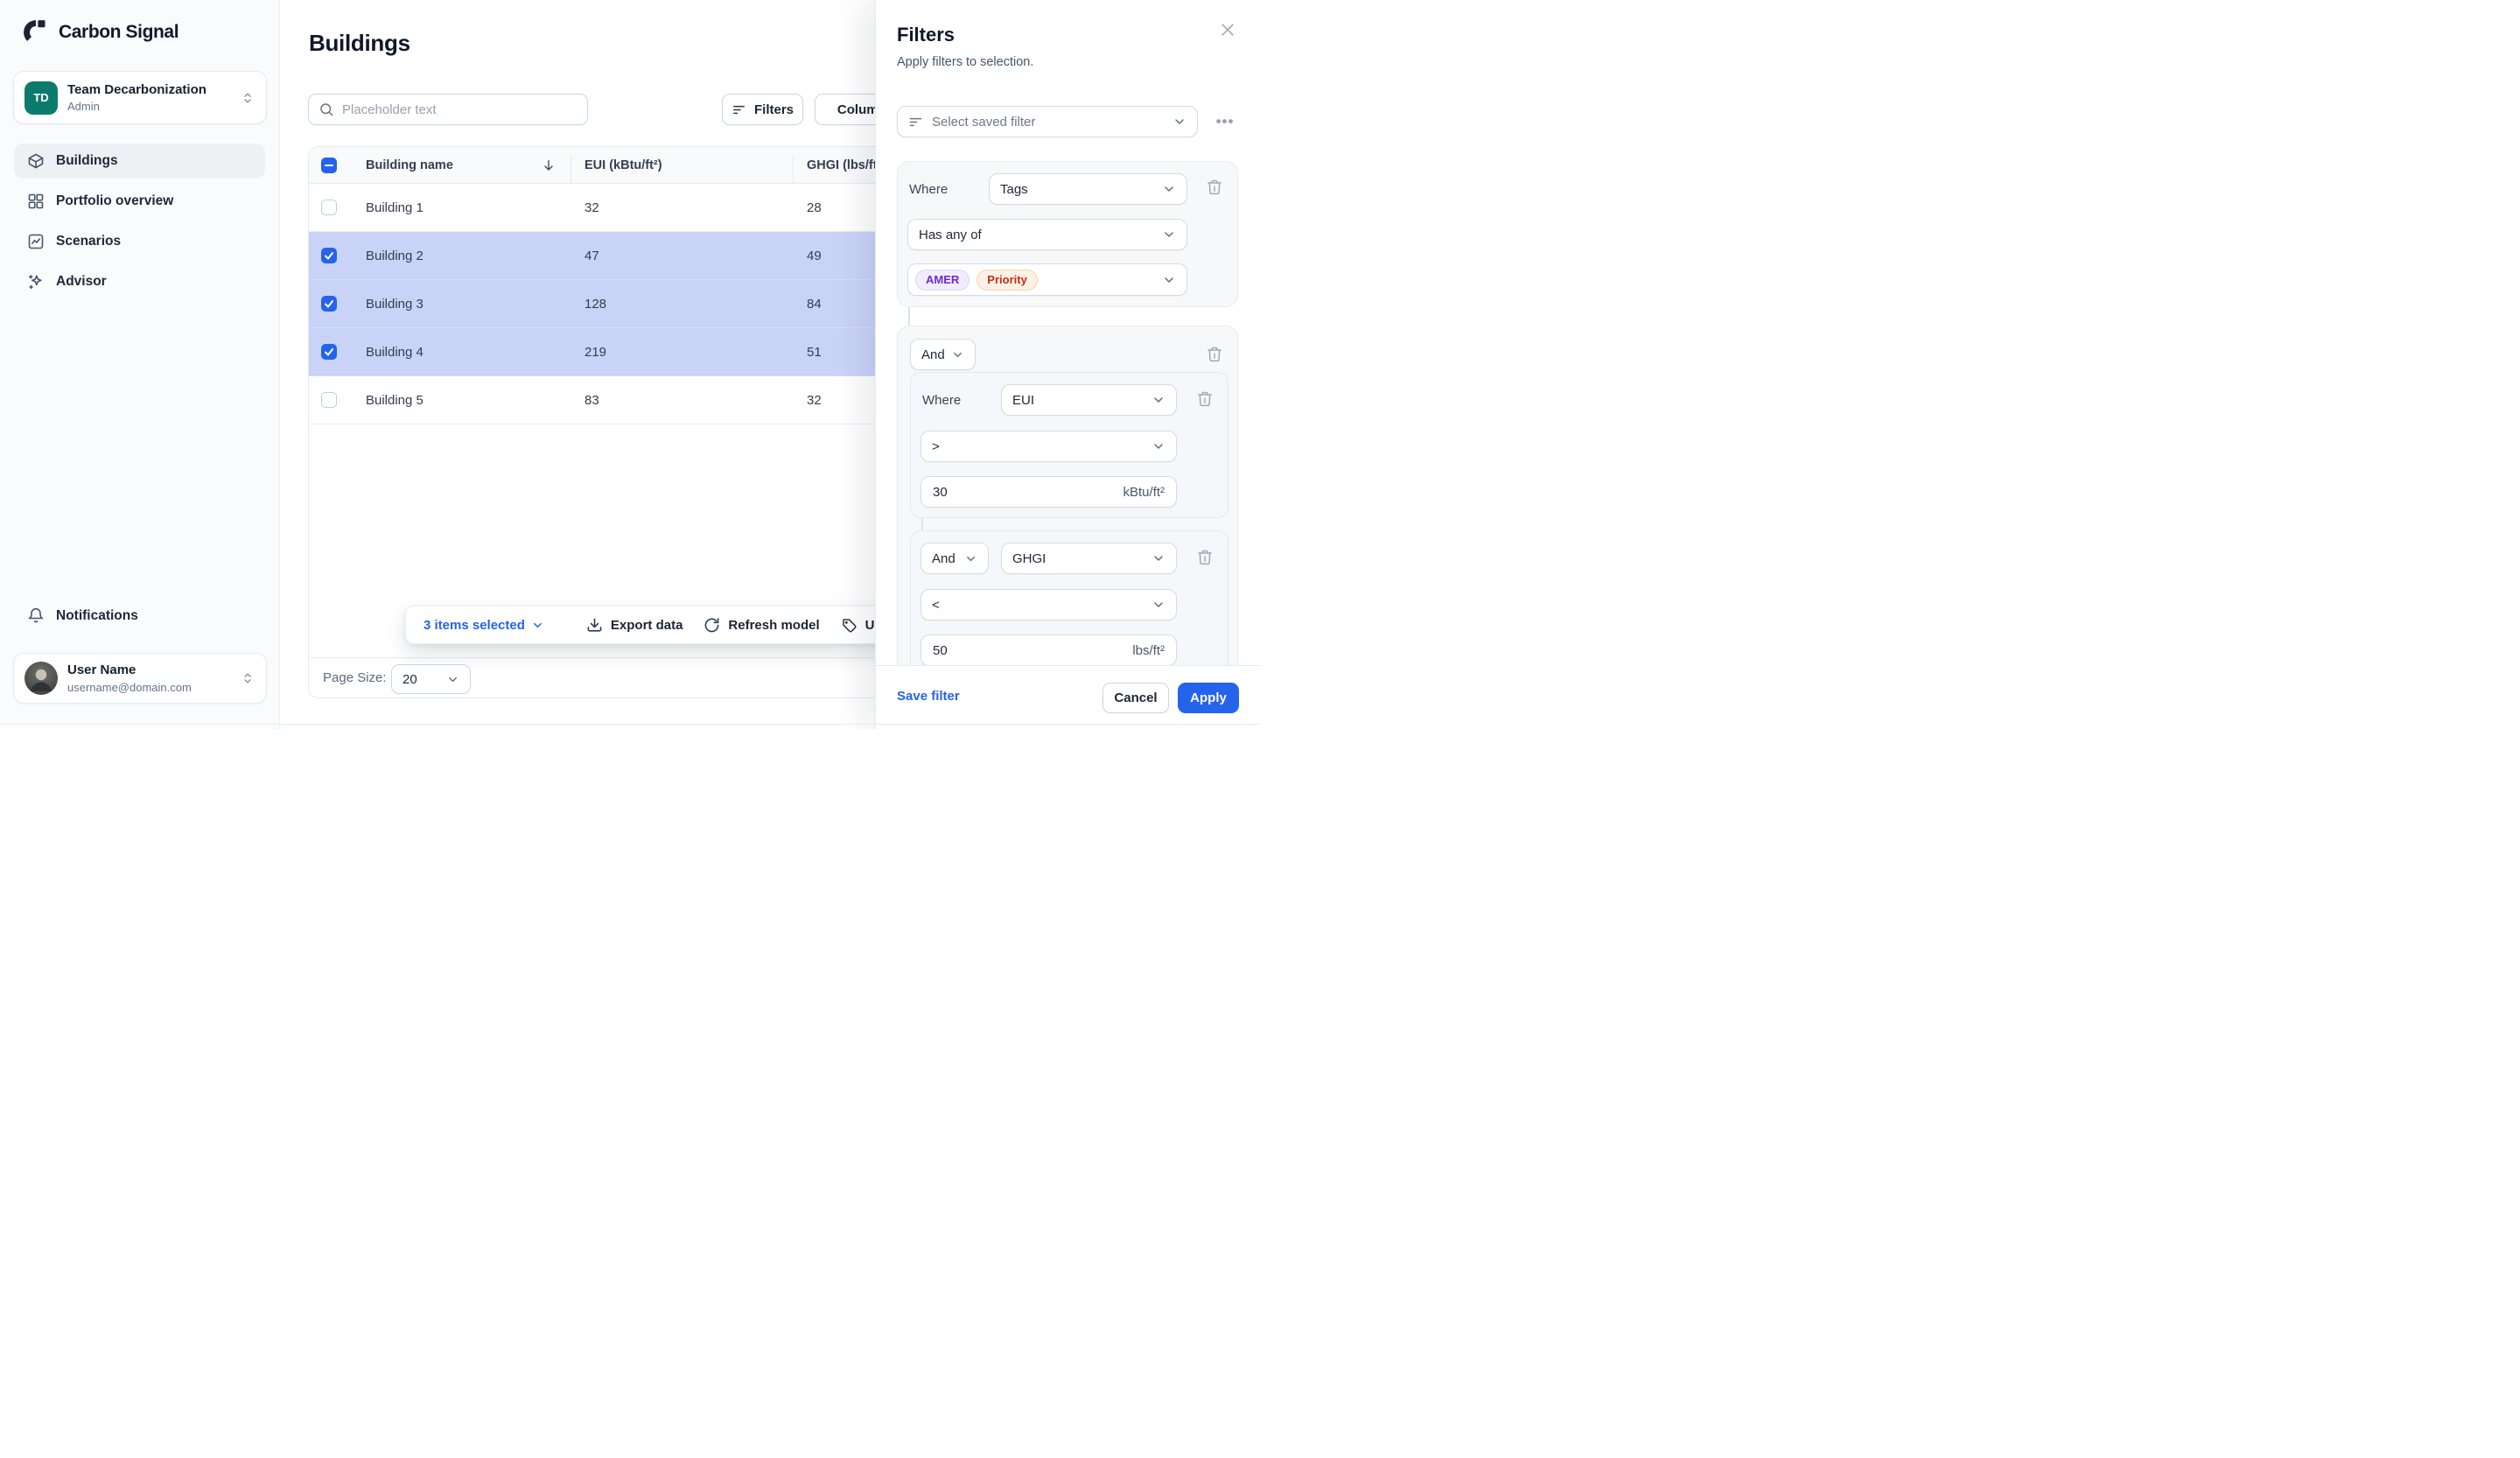 The width and height of the screenshot is (2520, 1458). I want to click on combinator-select-ghgi: And, so click(954, 558).